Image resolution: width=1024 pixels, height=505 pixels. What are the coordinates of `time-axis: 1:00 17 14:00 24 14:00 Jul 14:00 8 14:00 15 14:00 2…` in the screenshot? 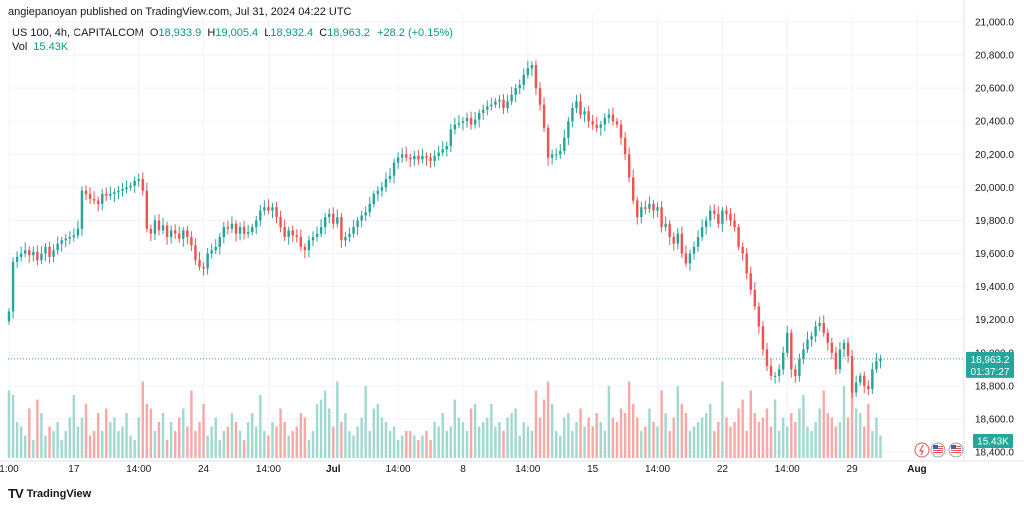 It's located at (512, 467).